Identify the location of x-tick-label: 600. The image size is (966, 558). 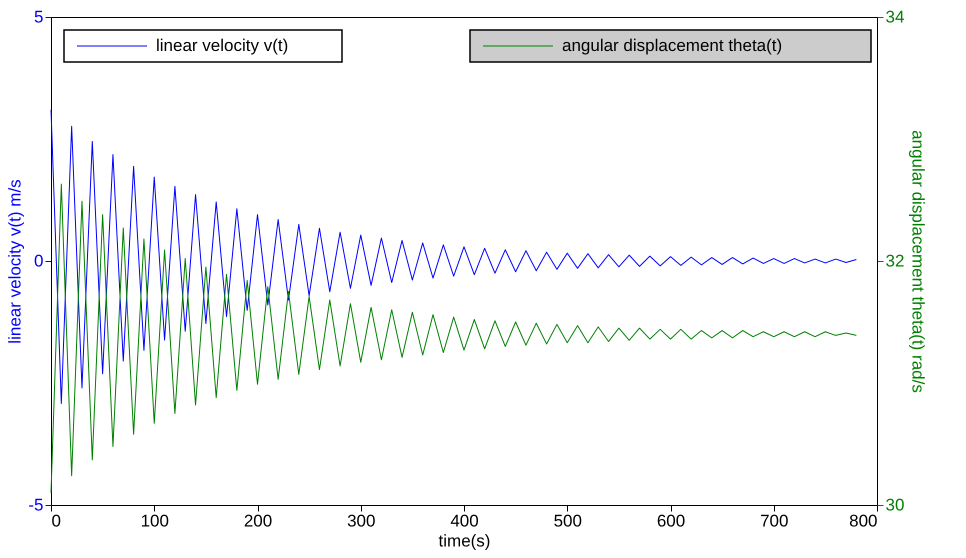
(671, 521).